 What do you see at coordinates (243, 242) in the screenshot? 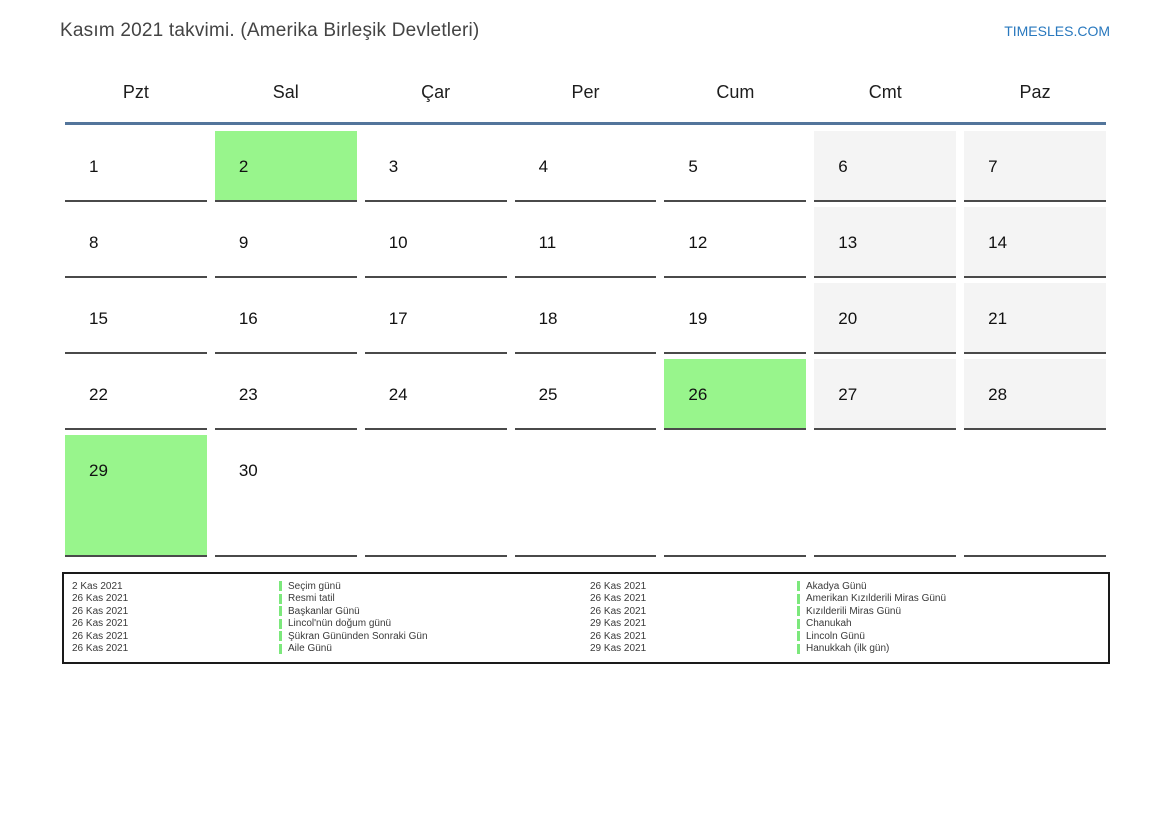
I see `day-number: 9` at bounding box center [243, 242].